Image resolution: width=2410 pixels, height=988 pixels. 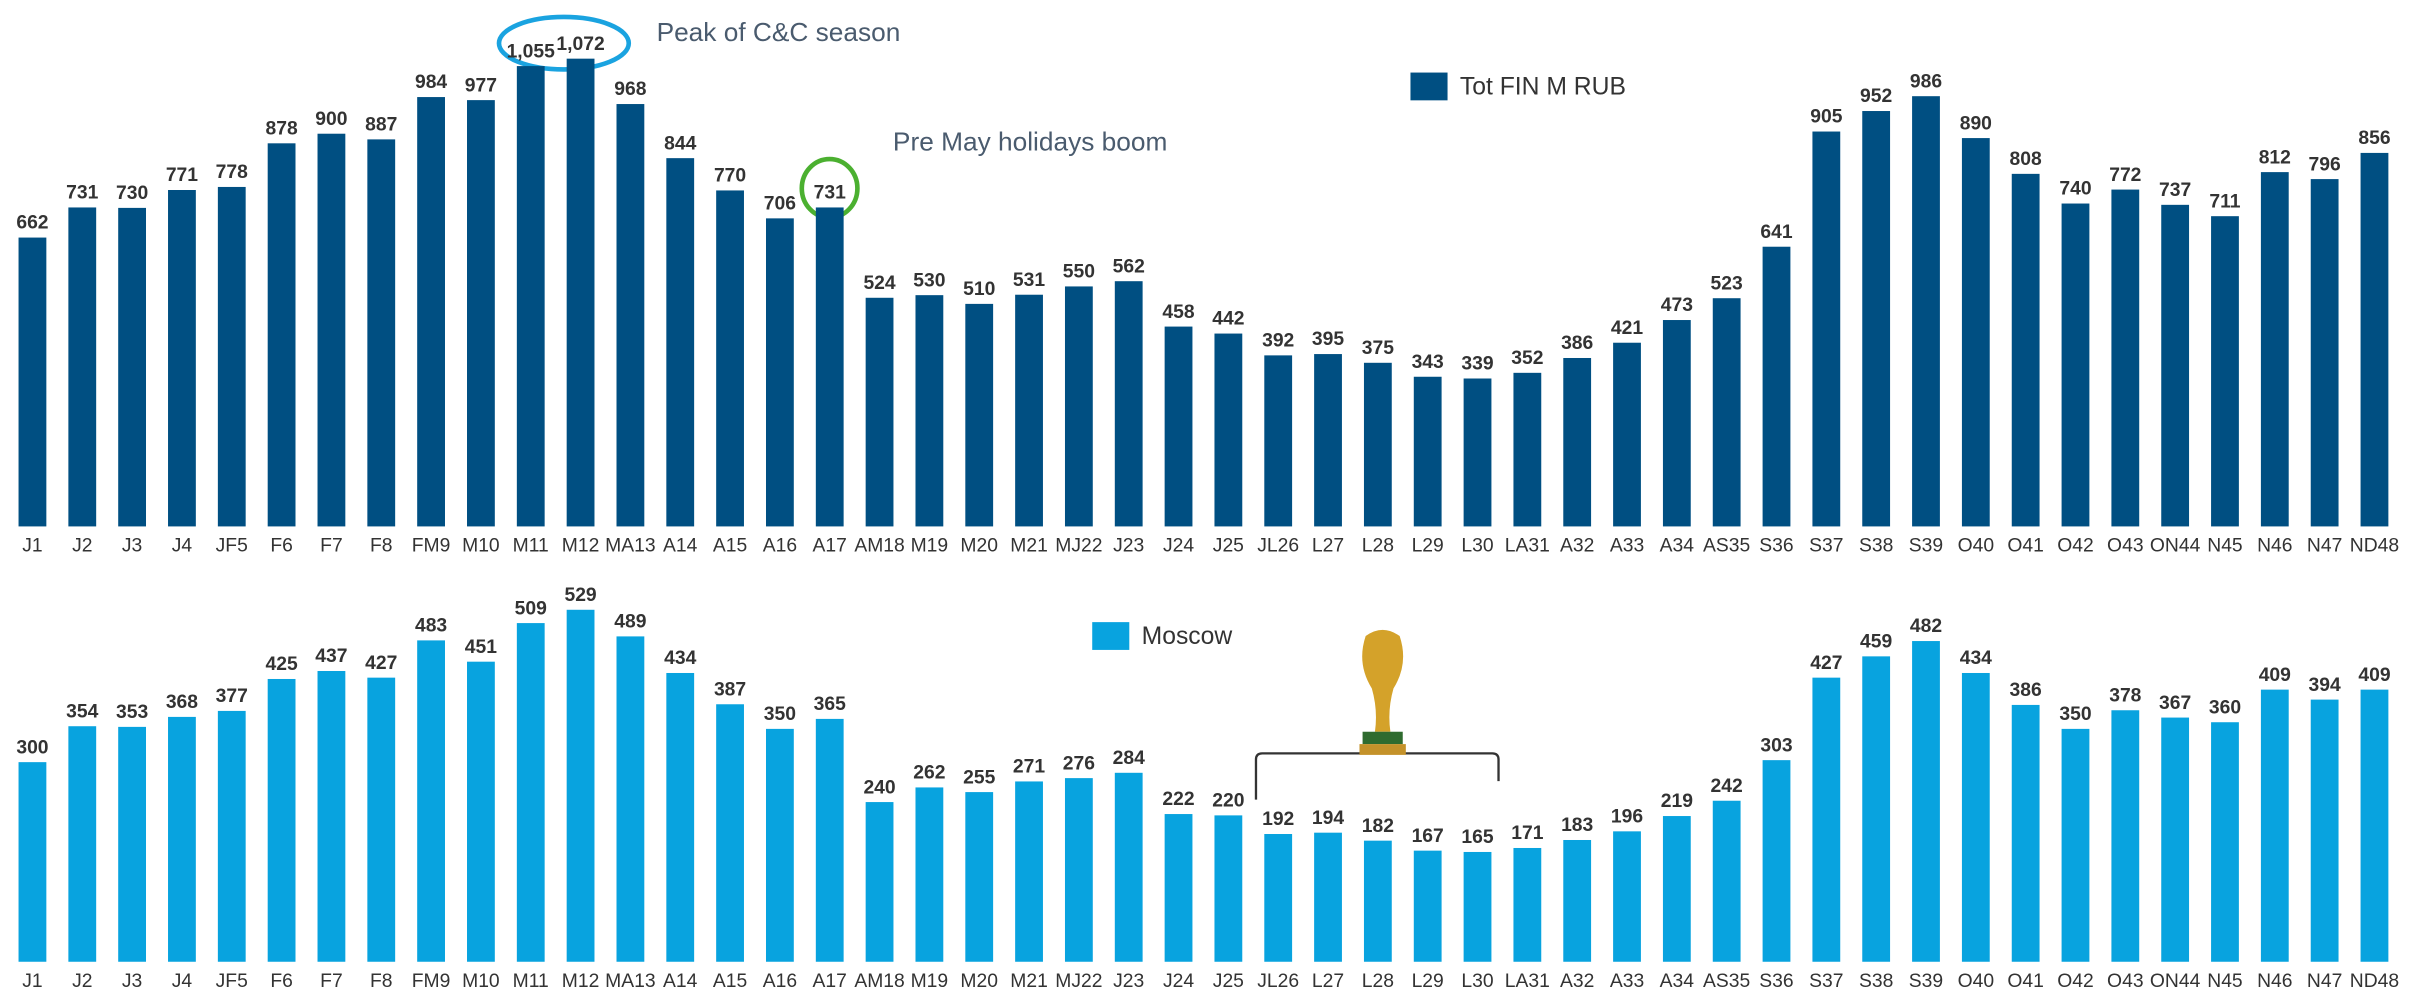 What do you see at coordinates (2325, 685) in the screenshot?
I see `value-label: 394` at bounding box center [2325, 685].